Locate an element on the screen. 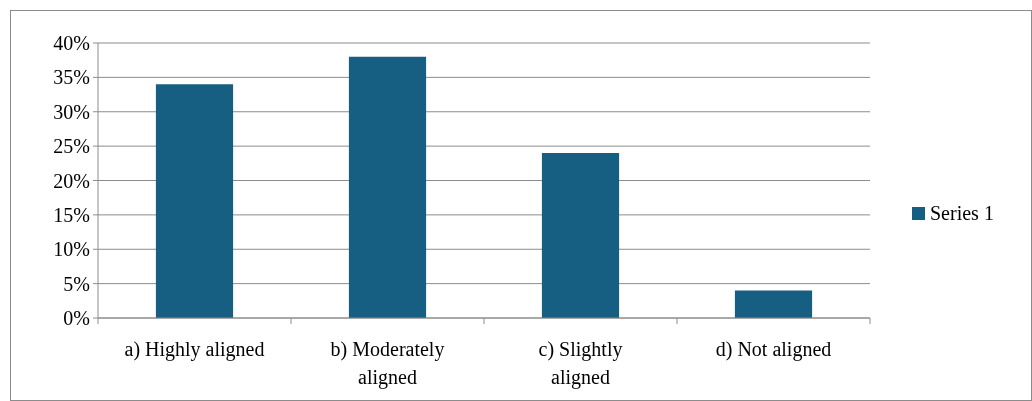 The width and height of the screenshot is (1032, 401). x-tick-label: b) Moderately aligned is located at coordinates (387, 363).